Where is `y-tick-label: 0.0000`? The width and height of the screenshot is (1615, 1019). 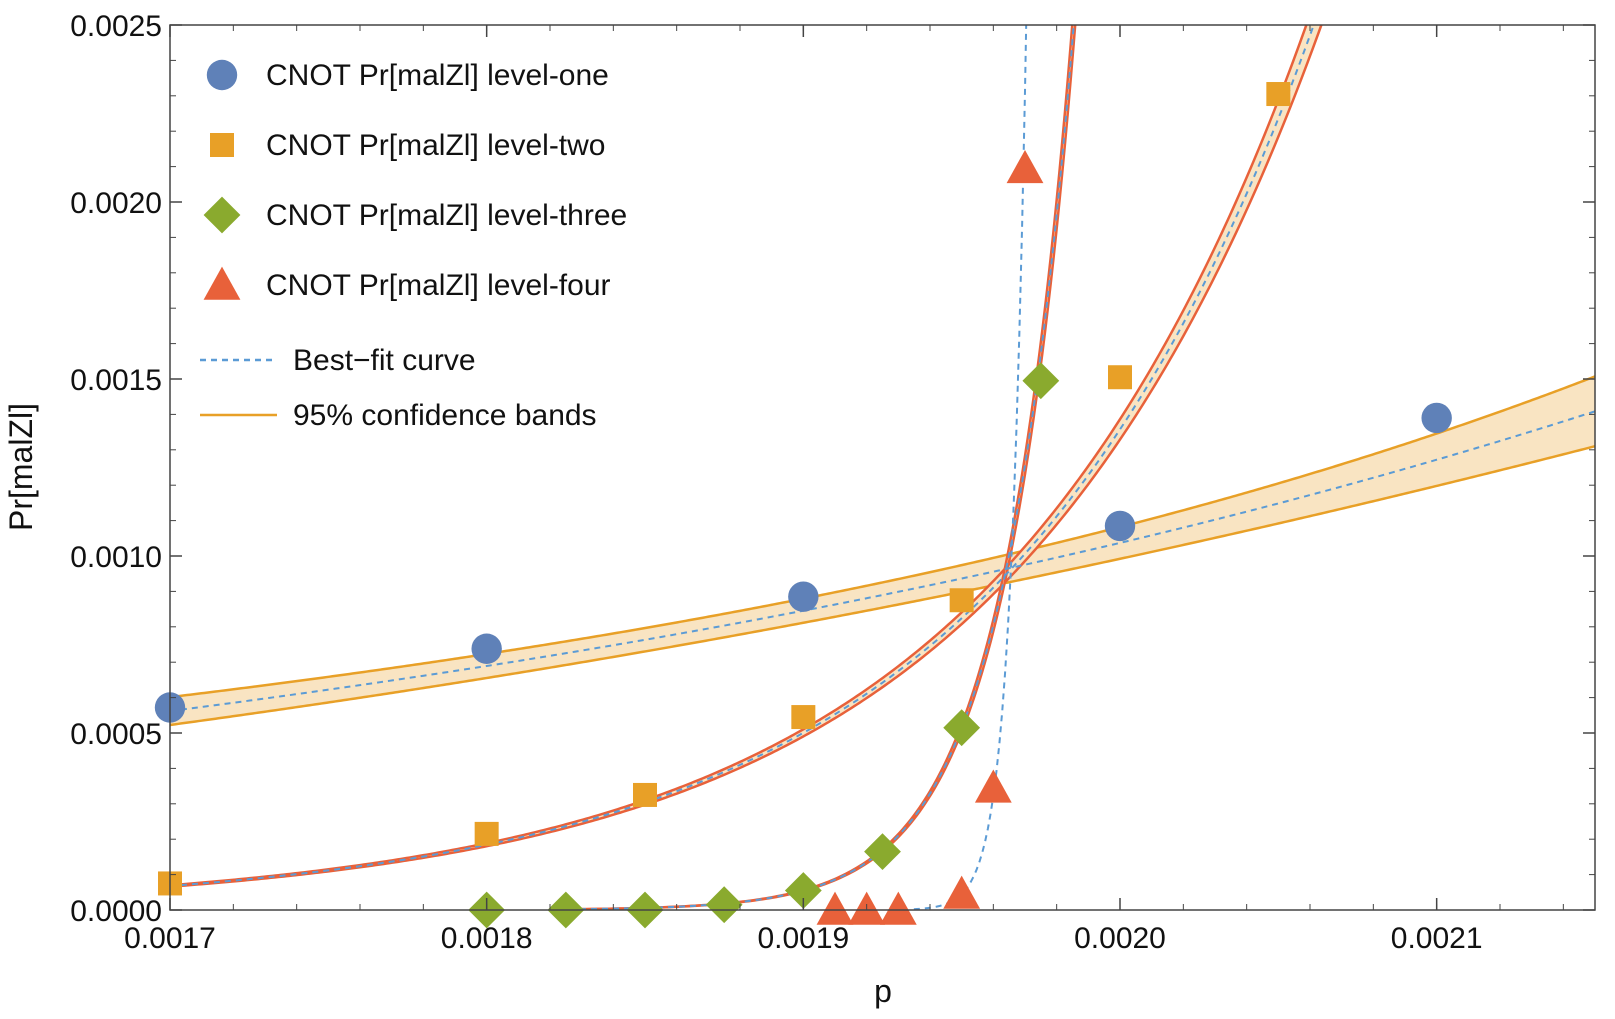
y-tick-label: 0.0000 is located at coordinates (116, 911).